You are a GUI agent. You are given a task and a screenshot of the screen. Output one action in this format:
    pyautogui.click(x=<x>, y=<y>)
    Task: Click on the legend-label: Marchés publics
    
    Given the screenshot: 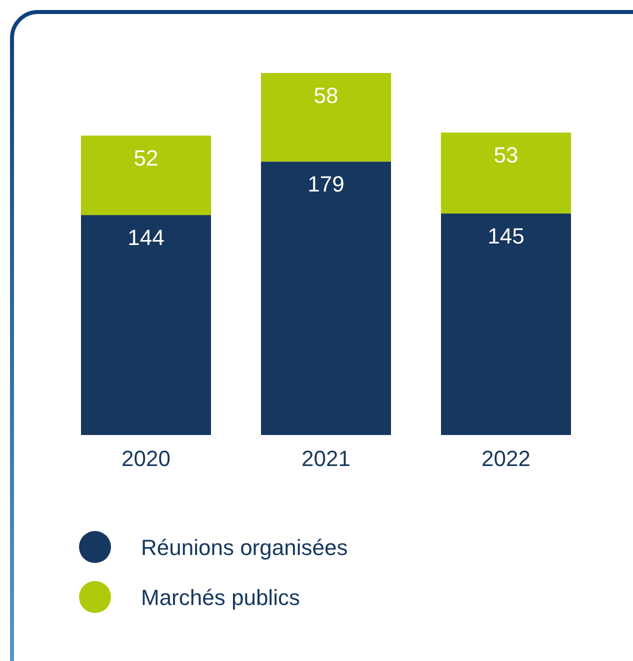 What is the action you would take?
    pyautogui.click(x=220, y=597)
    